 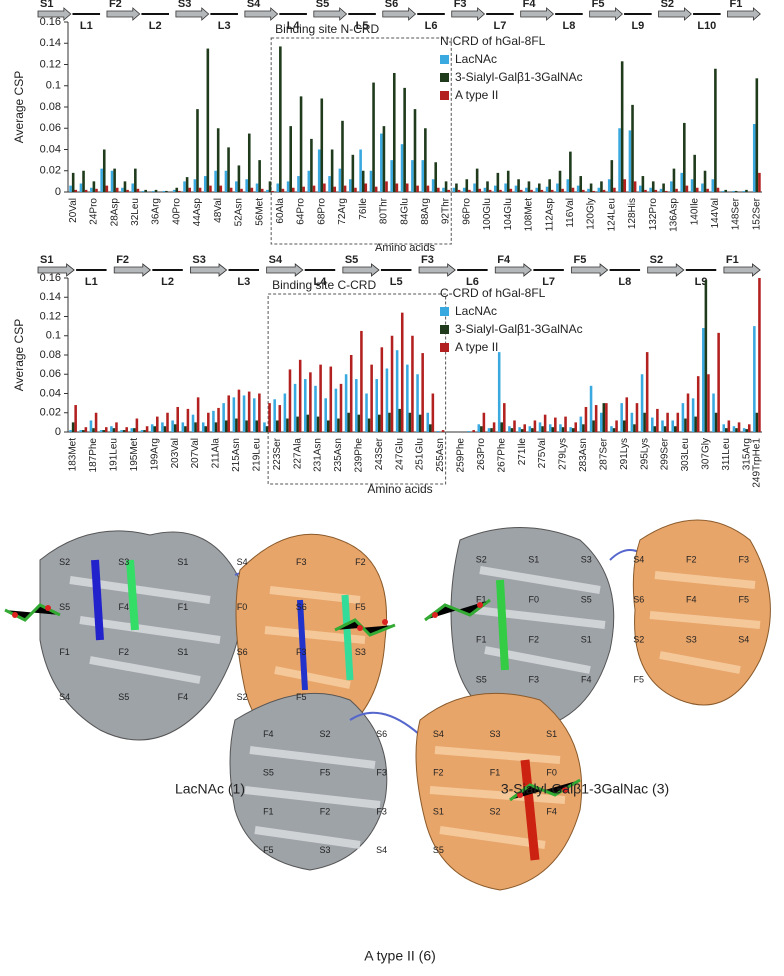 I want to click on topology-label: L4, so click(x=294, y=26).